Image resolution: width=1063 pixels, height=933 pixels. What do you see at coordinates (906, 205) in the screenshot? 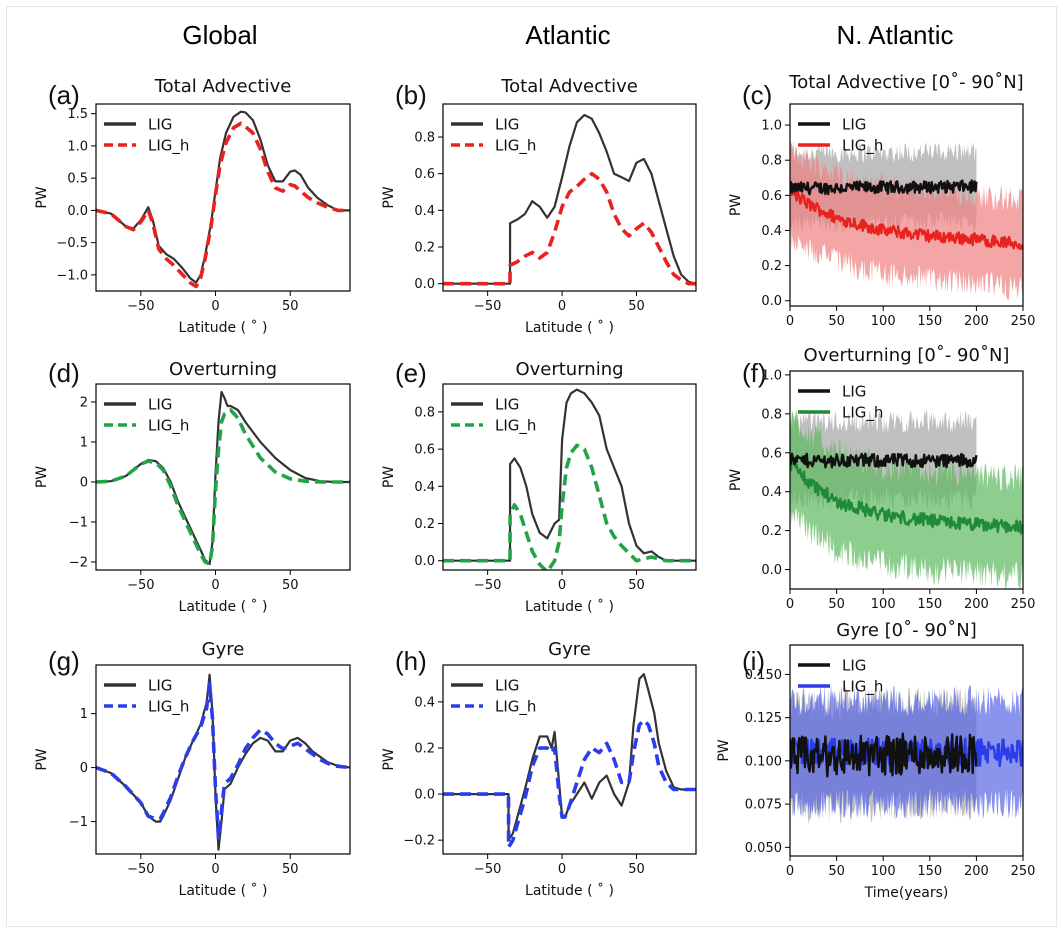
I see `axes-frame-c` at bounding box center [906, 205].